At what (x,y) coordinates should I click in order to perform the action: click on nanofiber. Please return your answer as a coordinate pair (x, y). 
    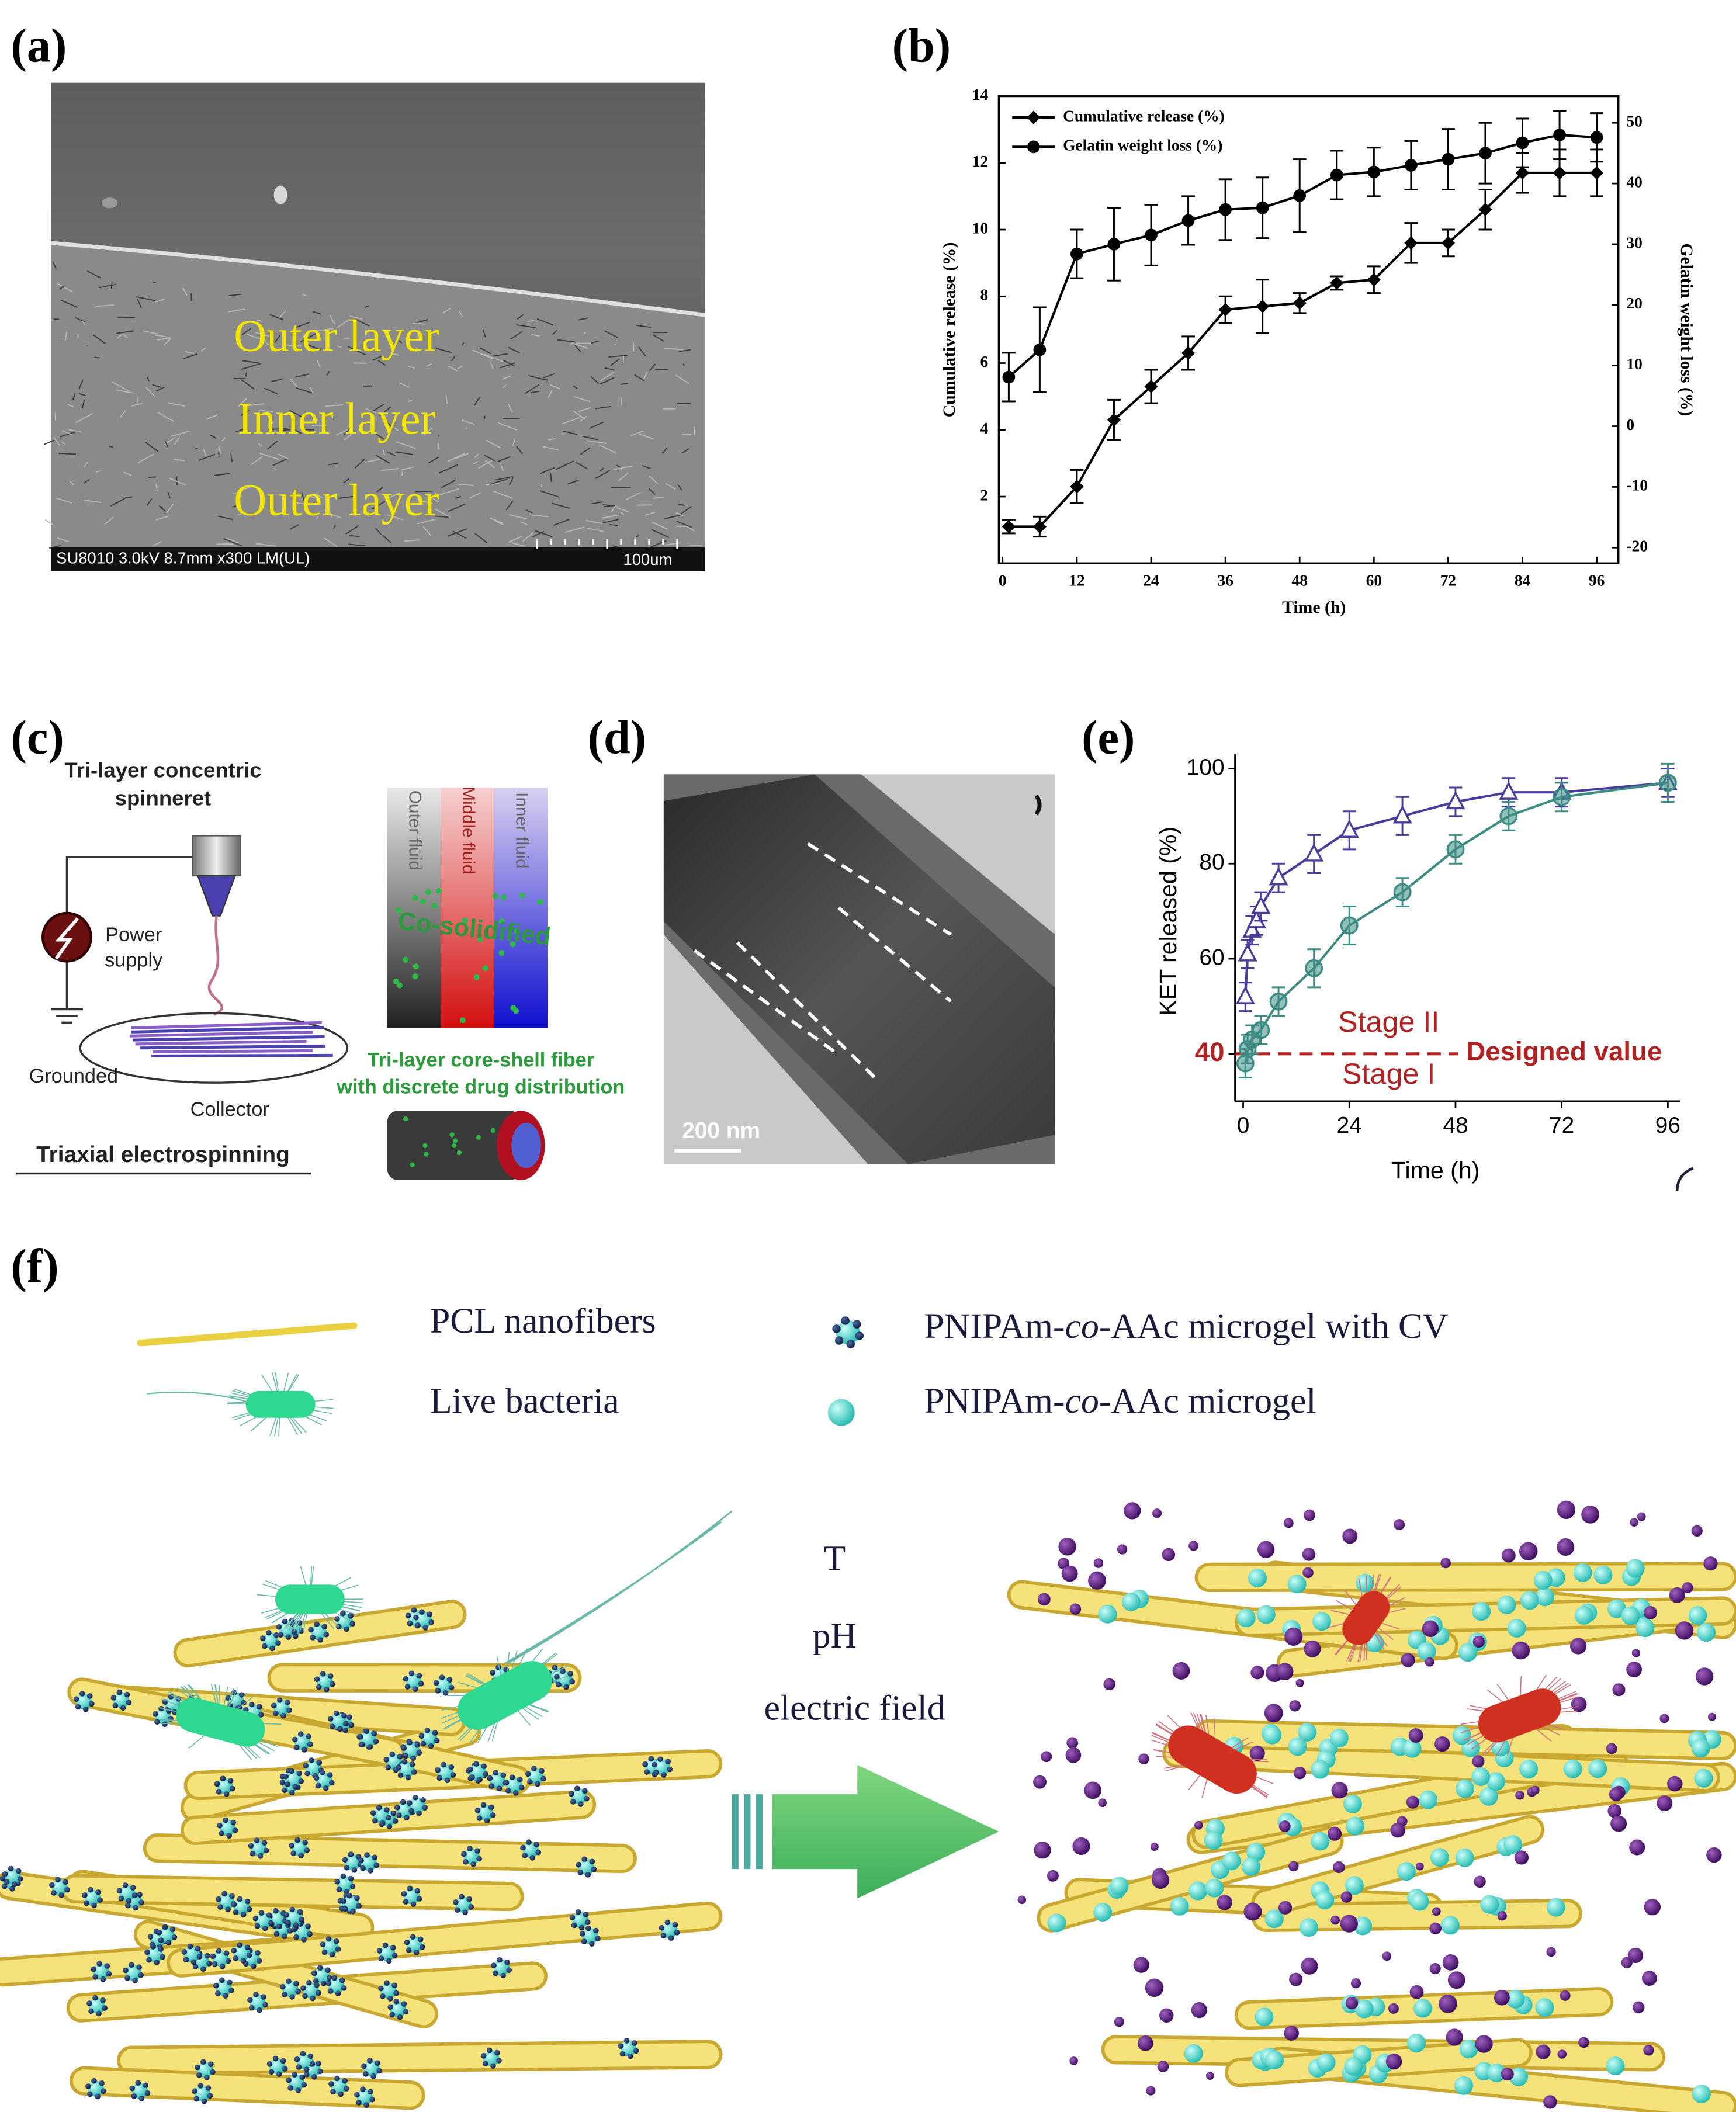
    Looking at the image, I should click on (419, 2057).